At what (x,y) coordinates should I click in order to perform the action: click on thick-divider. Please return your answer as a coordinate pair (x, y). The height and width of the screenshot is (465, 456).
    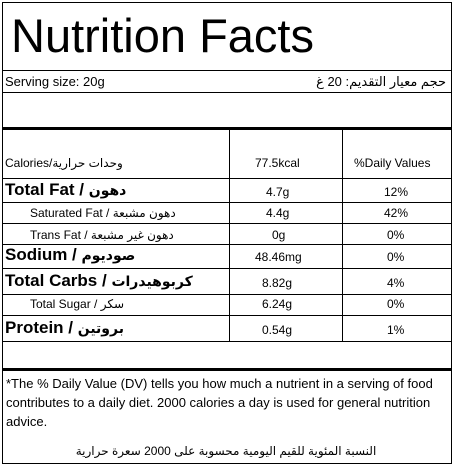
    Looking at the image, I should click on (227, 128).